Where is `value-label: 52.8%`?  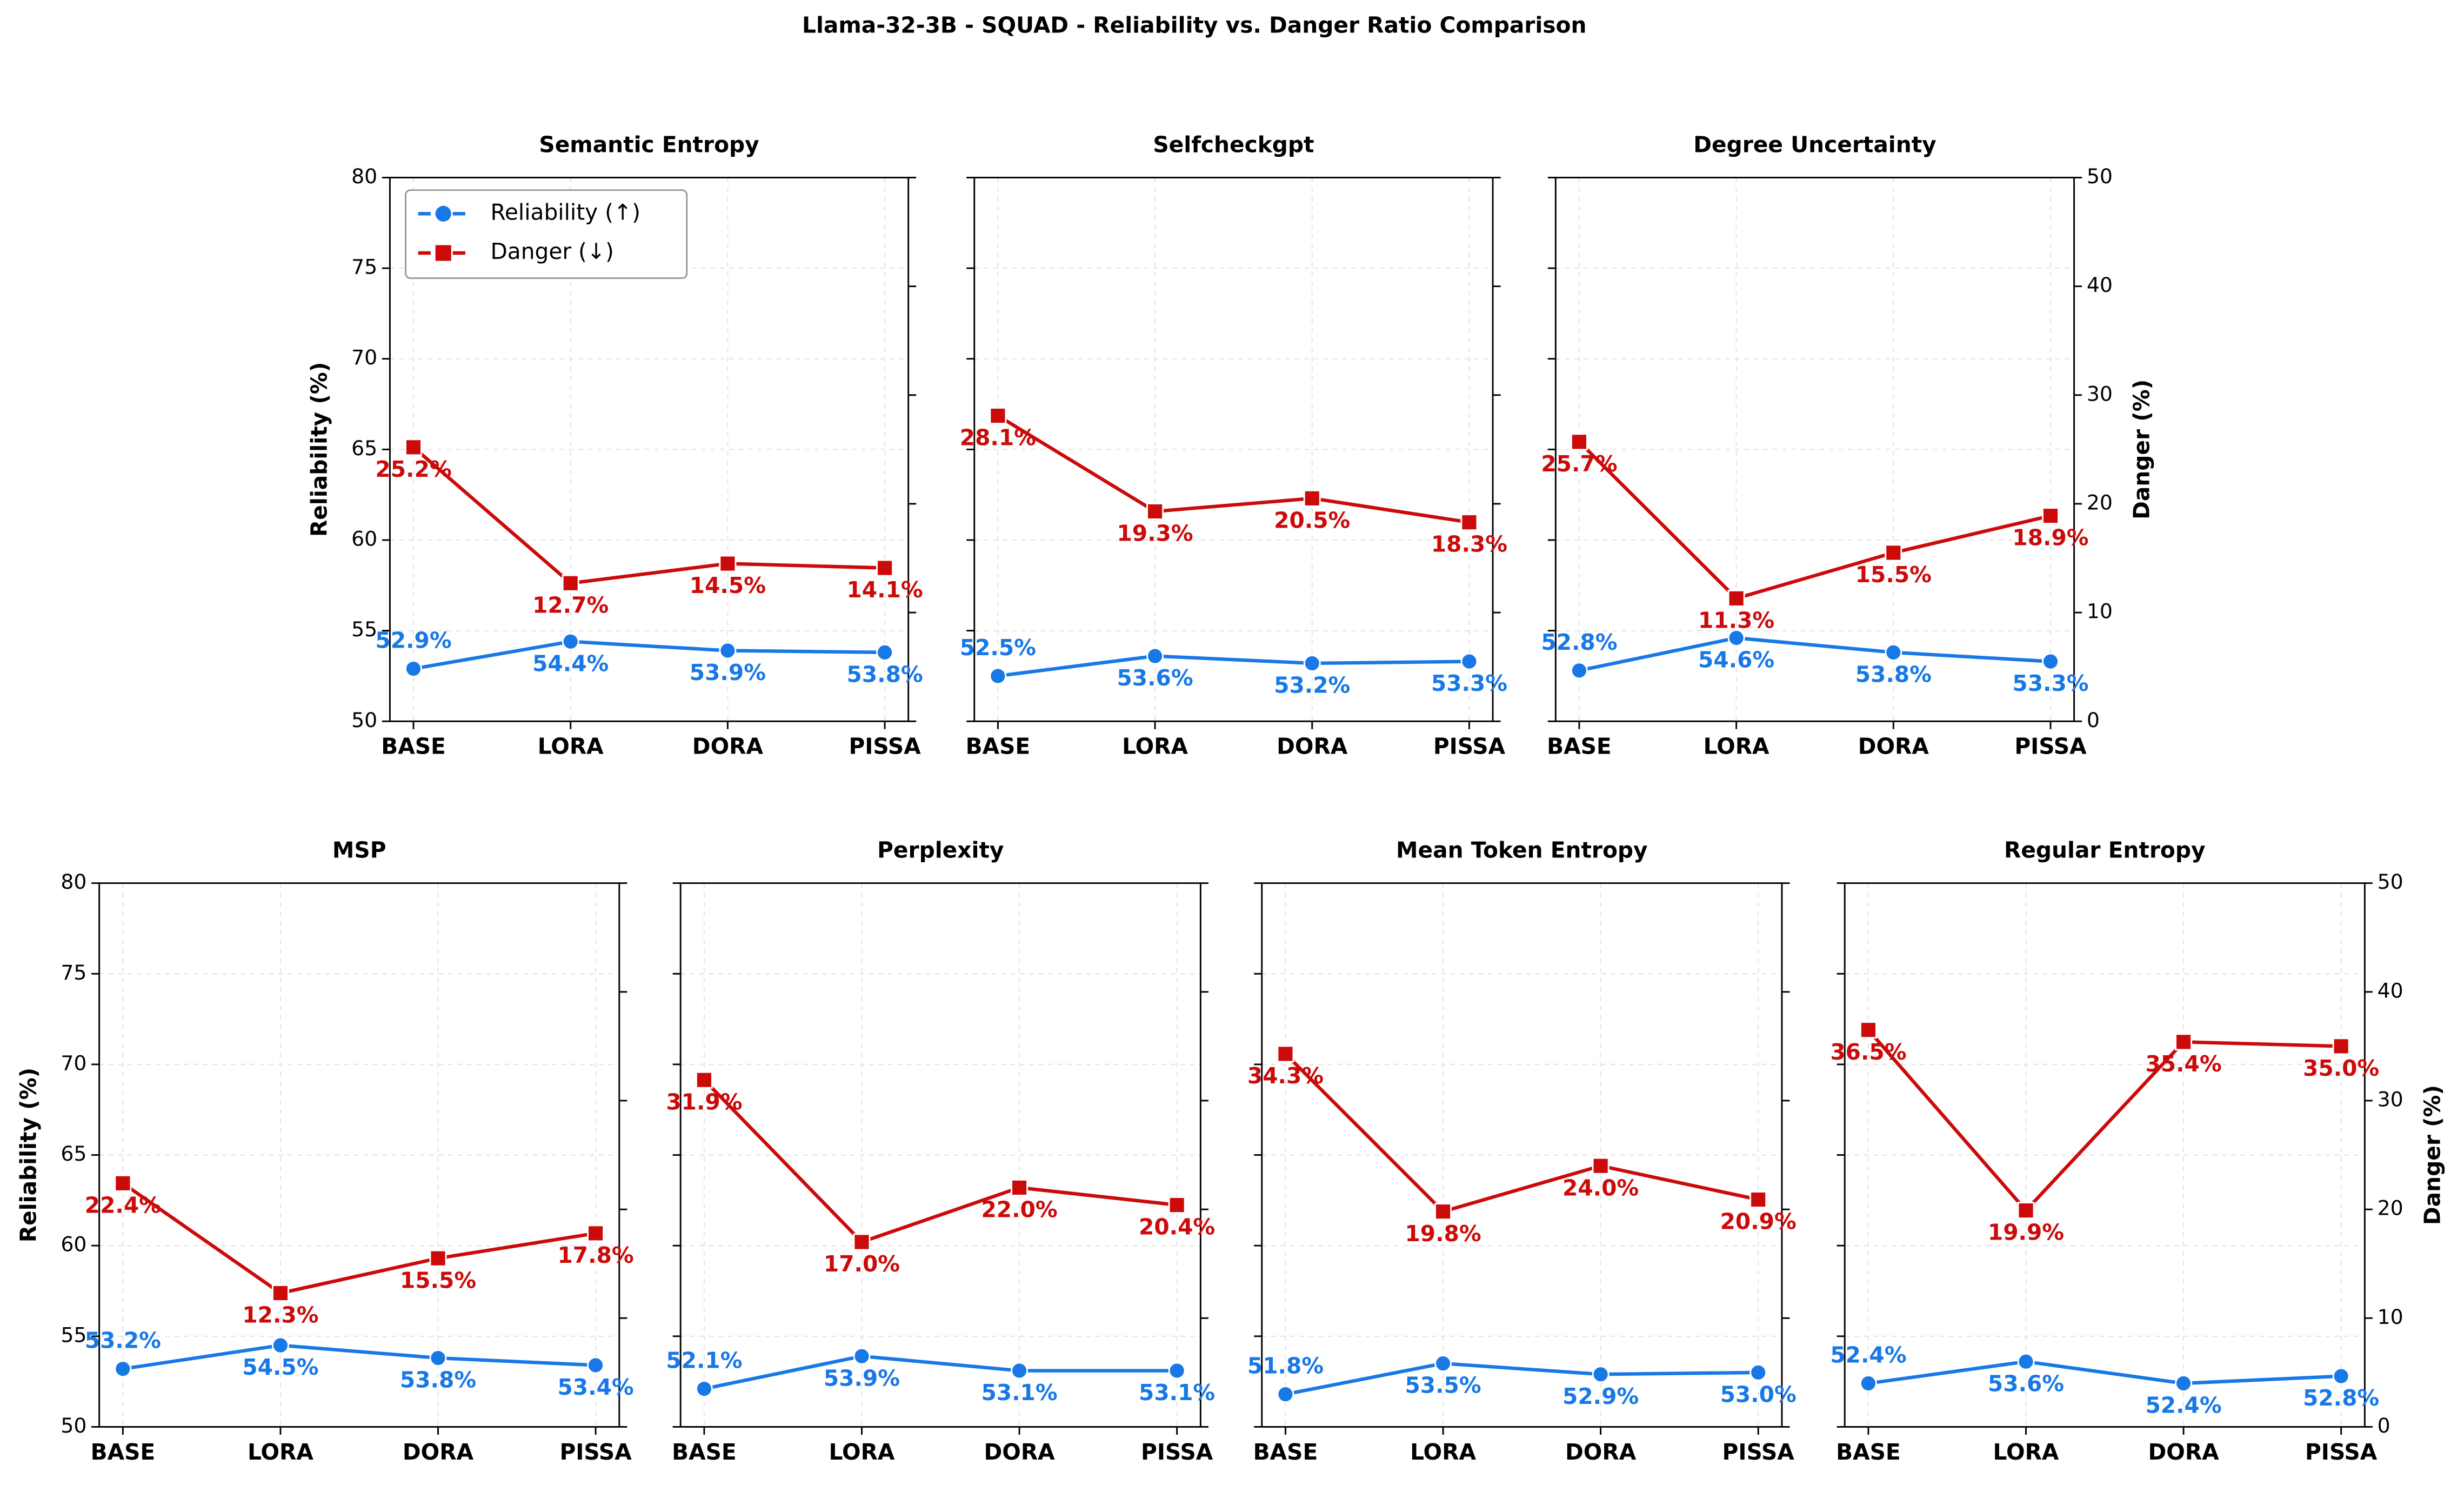
value-label: 52.8% is located at coordinates (2341, 1398).